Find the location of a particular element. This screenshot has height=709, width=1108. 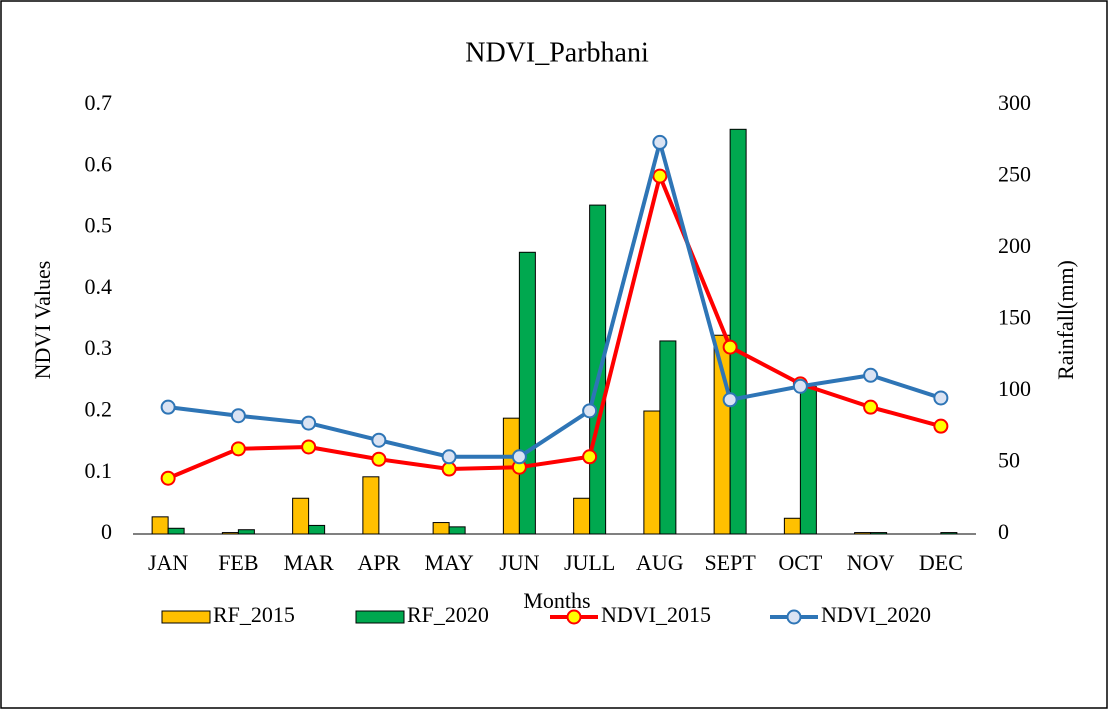

y-tick-label: 0.2 is located at coordinates (99, 408).